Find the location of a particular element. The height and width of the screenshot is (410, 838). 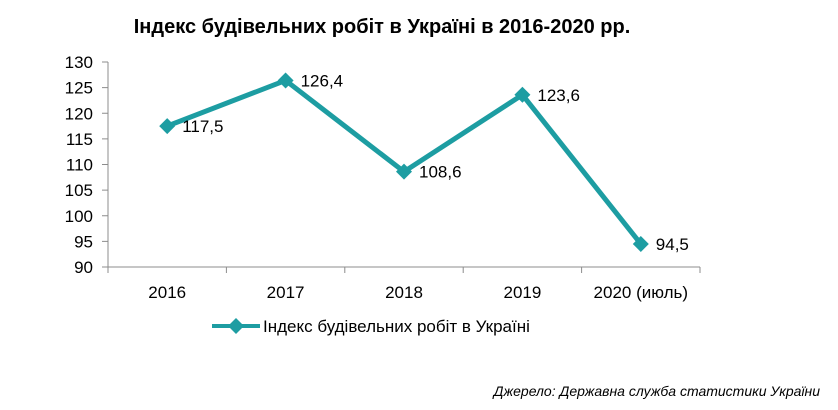

y-tick-label: 90 is located at coordinates (83, 267).